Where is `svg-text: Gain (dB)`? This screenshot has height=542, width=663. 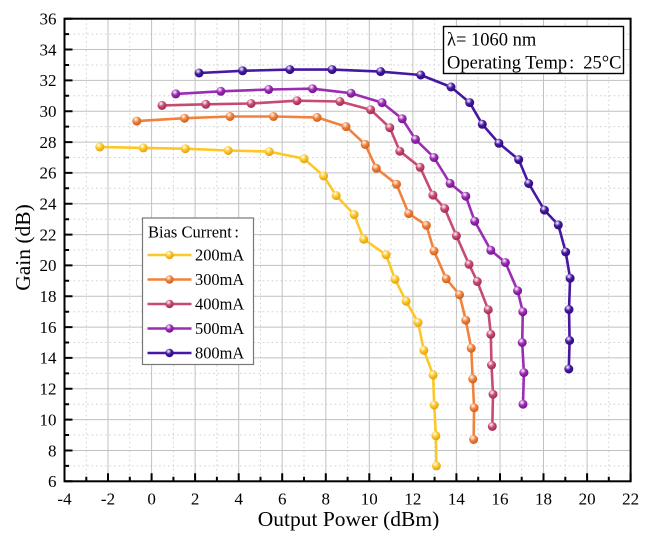
svg-text: Gain (dB) is located at coordinates (23, 247).